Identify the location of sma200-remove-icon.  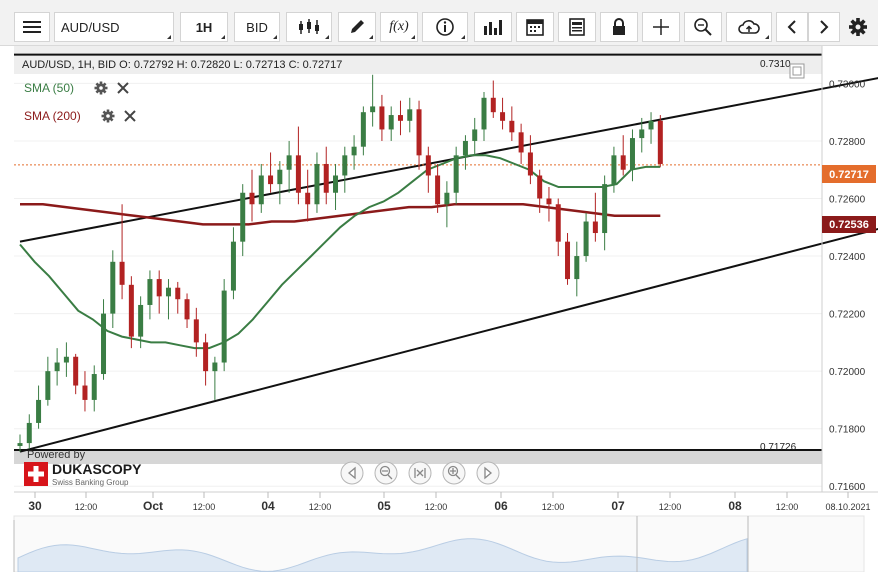
(130, 116).